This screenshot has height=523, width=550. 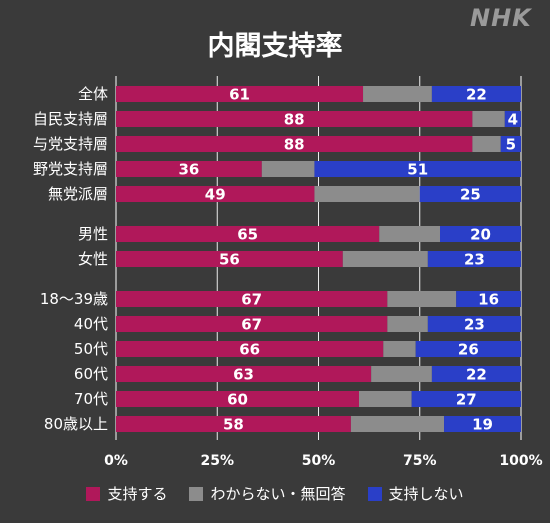 What do you see at coordinates (70, 169) in the screenshot?
I see `category-label: 野党支持層` at bounding box center [70, 169].